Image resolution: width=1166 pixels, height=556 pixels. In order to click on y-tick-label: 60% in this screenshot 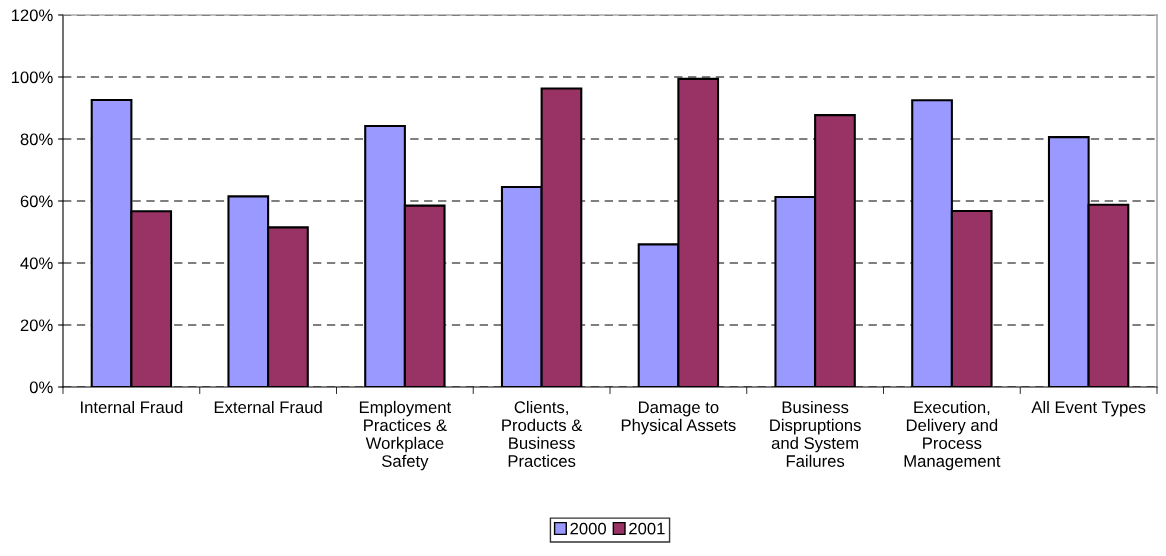, I will do `click(36, 201)`.